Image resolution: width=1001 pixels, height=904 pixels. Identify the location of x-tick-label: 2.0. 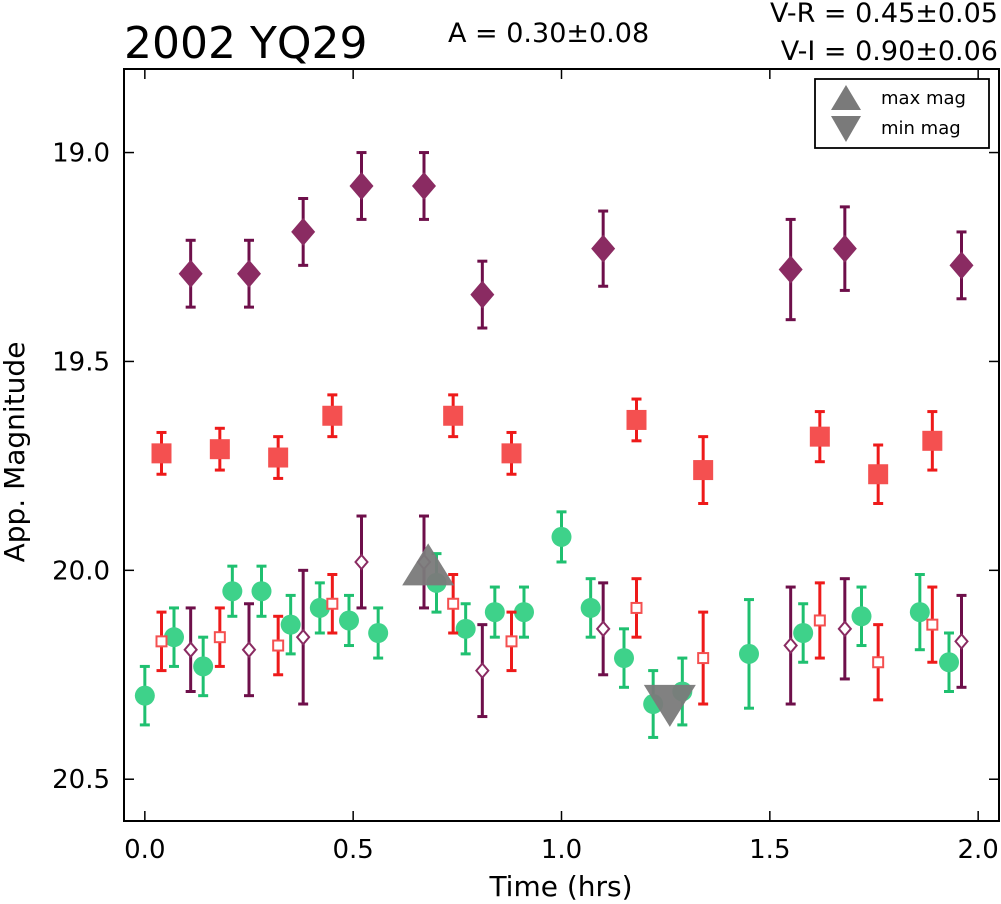
(977, 850).